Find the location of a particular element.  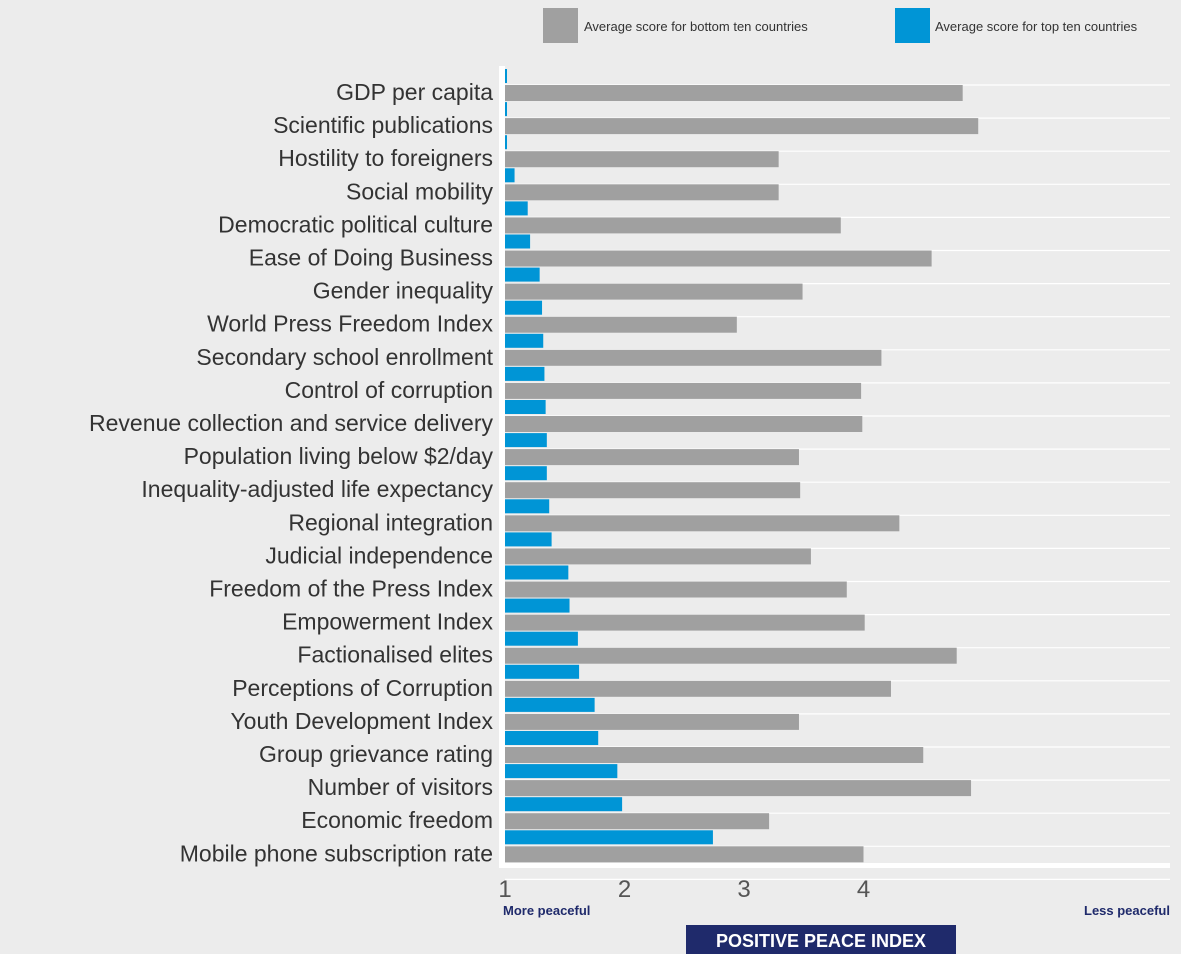

scale-labels: More peaceful Less peaceful is located at coordinates (836, 910).